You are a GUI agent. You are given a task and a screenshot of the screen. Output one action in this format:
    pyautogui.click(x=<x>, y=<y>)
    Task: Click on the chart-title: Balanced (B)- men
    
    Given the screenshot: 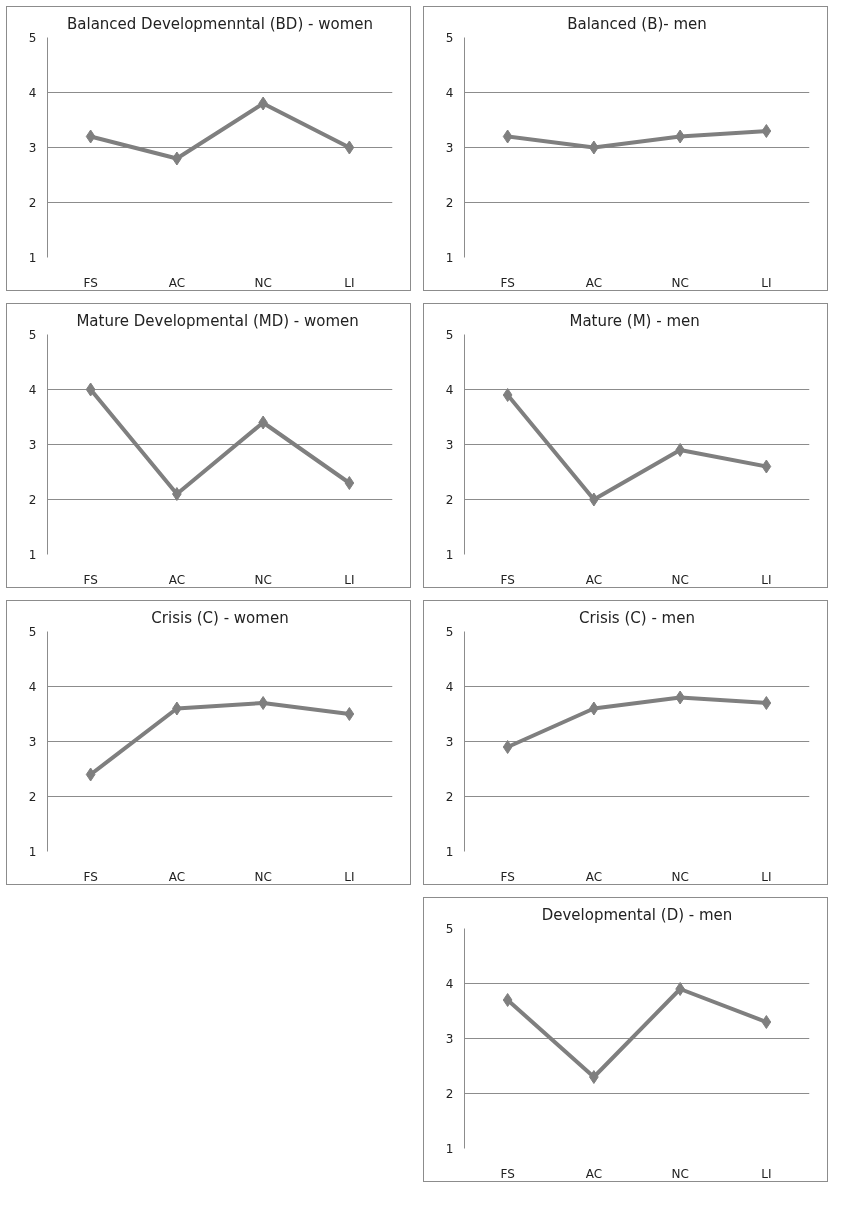 What is the action you would take?
    pyautogui.click(x=637, y=23)
    